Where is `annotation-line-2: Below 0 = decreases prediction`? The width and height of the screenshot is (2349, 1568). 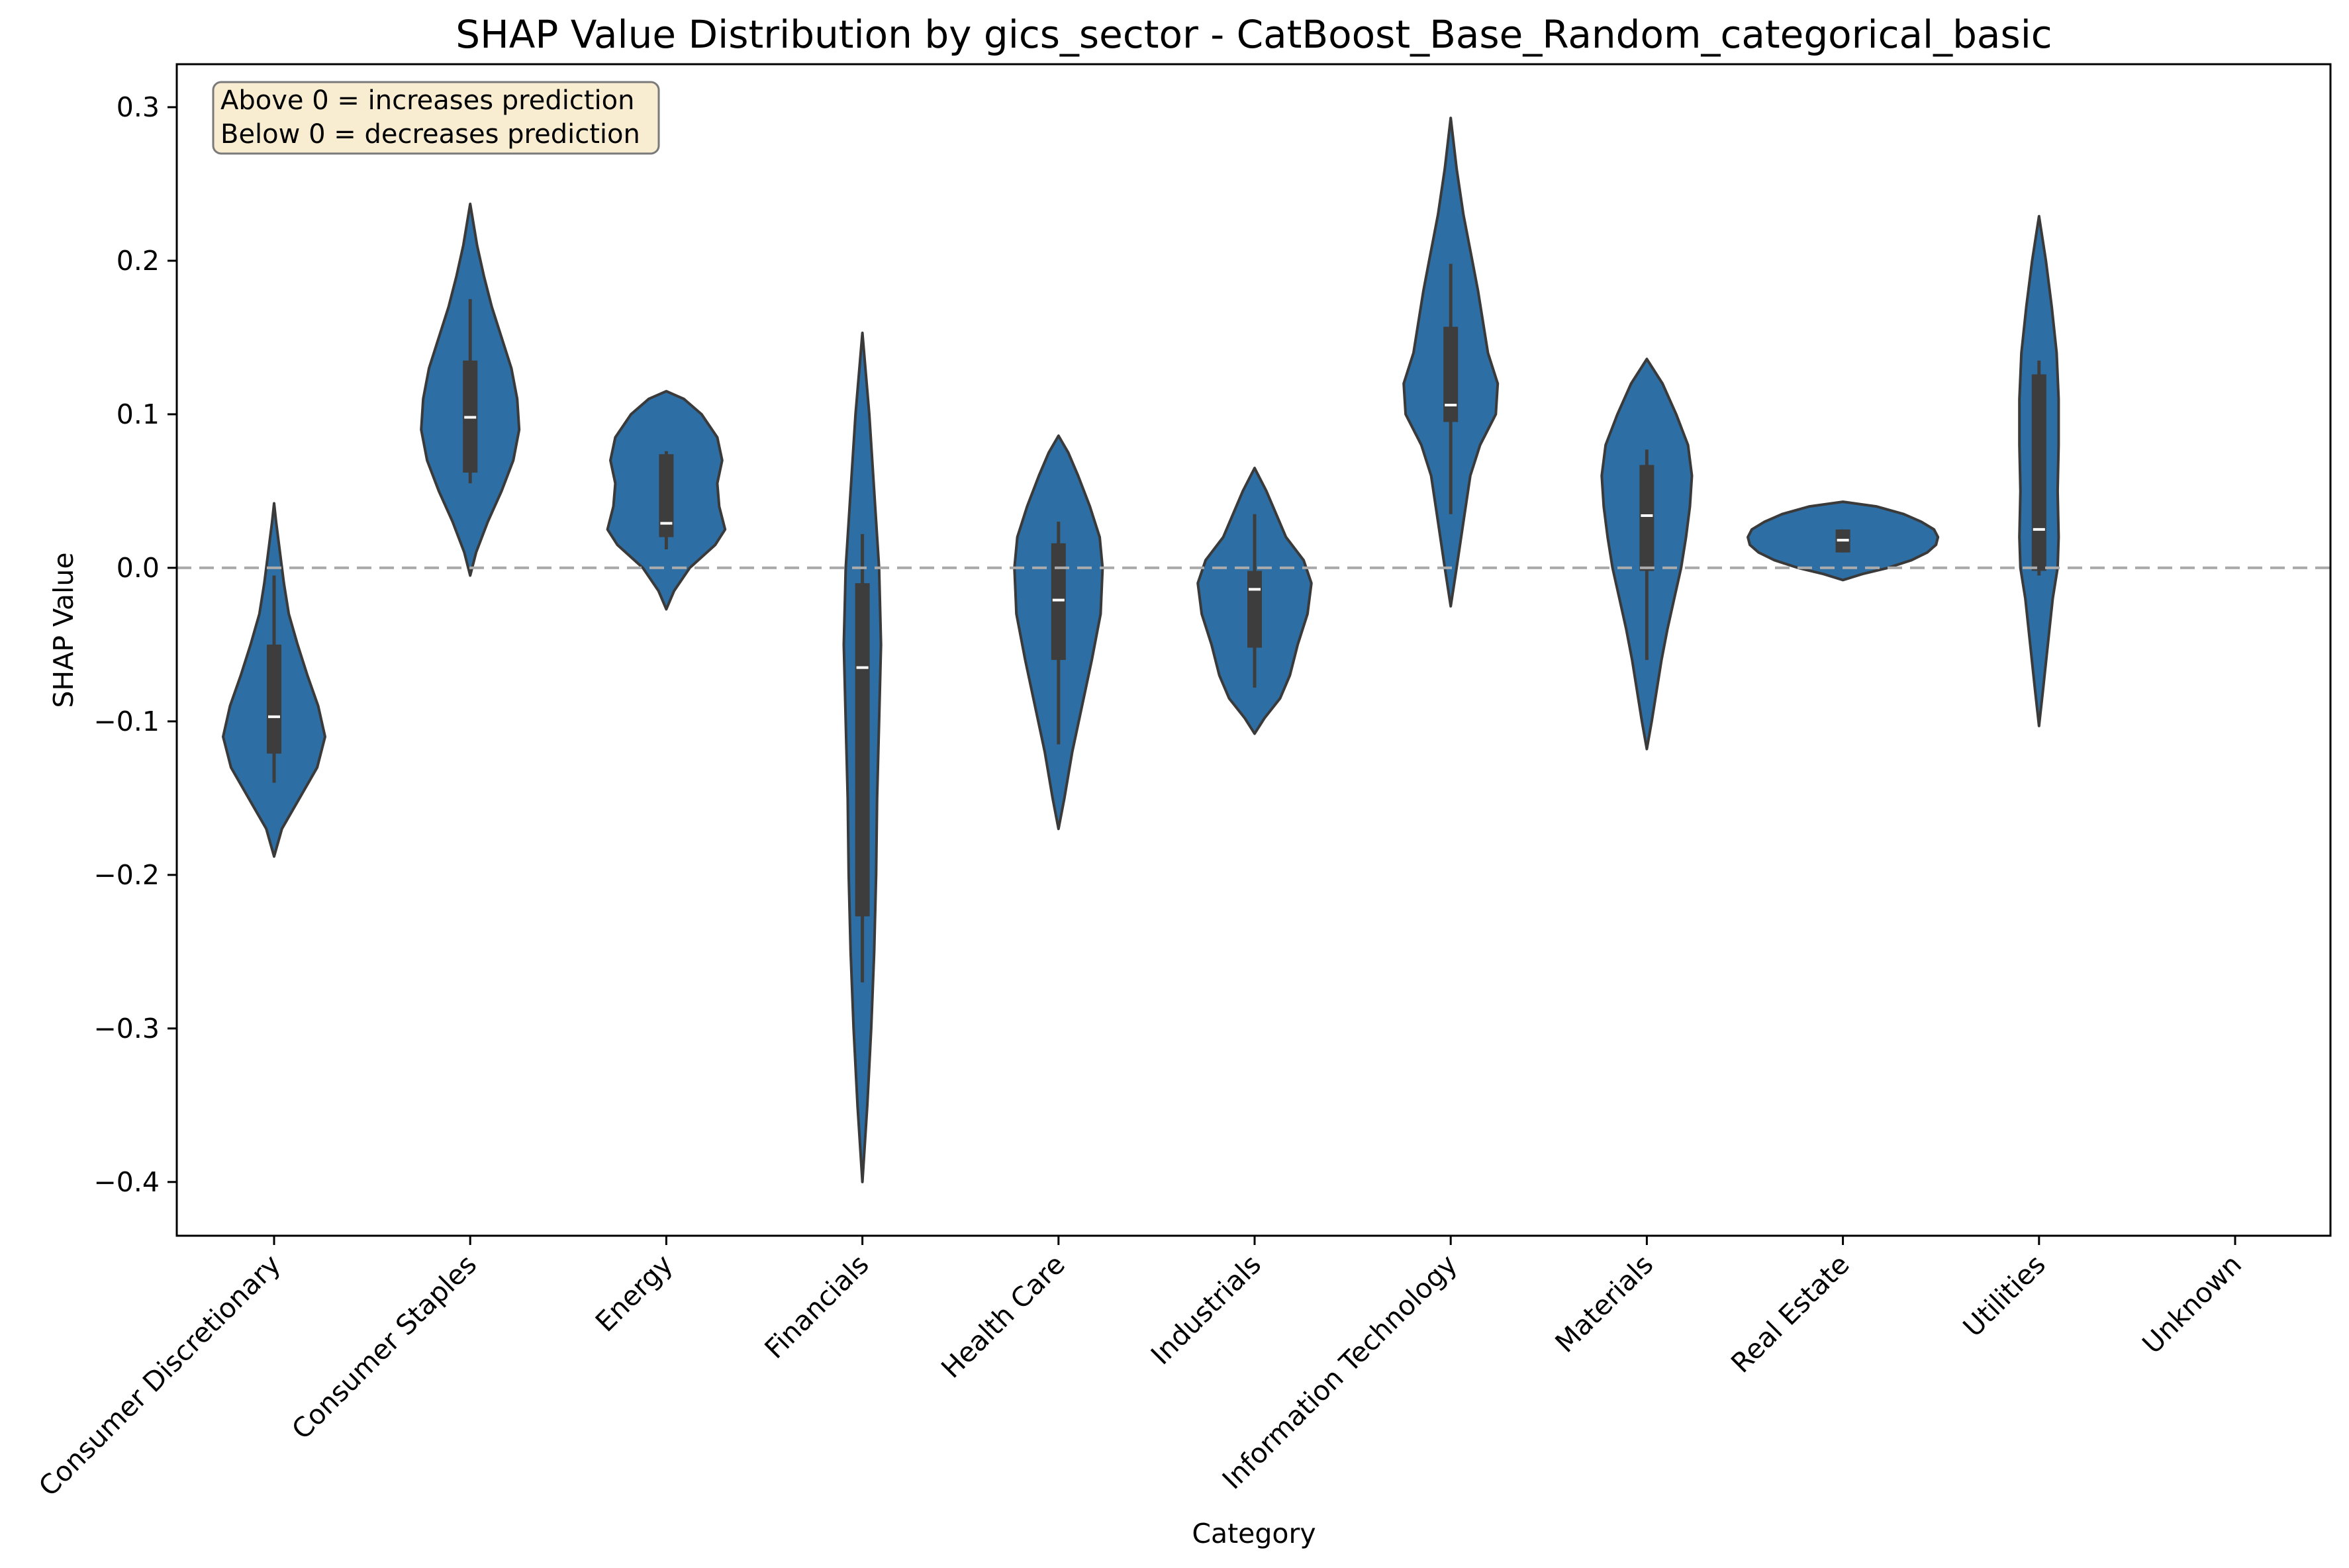
annotation-line-2: Below 0 = decreases prediction is located at coordinates (430, 134).